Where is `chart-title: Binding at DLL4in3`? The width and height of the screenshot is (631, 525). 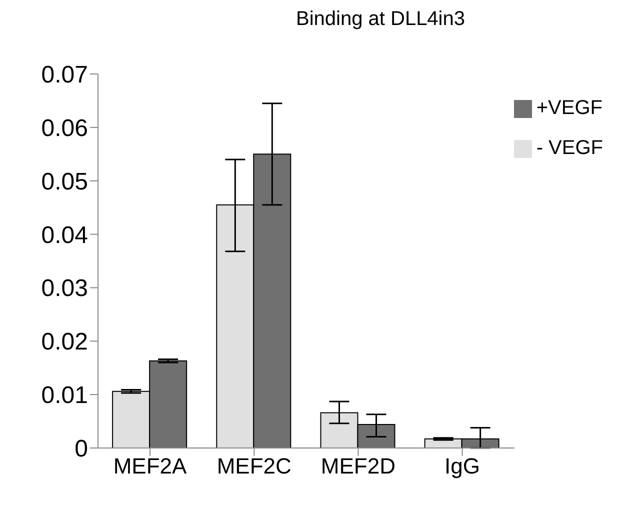
chart-title: Binding at DLL4in3 is located at coordinates (380, 20).